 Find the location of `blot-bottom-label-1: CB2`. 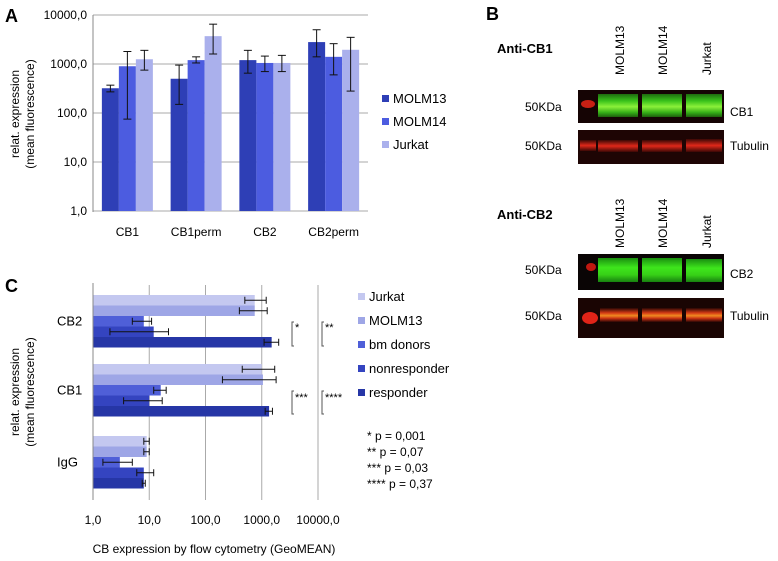

blot-bottom-label-1: CB2 is located at coordinates (742, 274).